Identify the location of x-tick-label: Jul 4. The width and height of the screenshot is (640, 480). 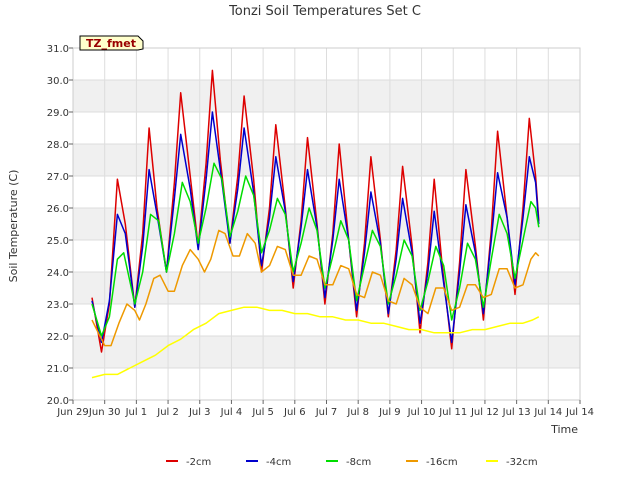
(231, 412).